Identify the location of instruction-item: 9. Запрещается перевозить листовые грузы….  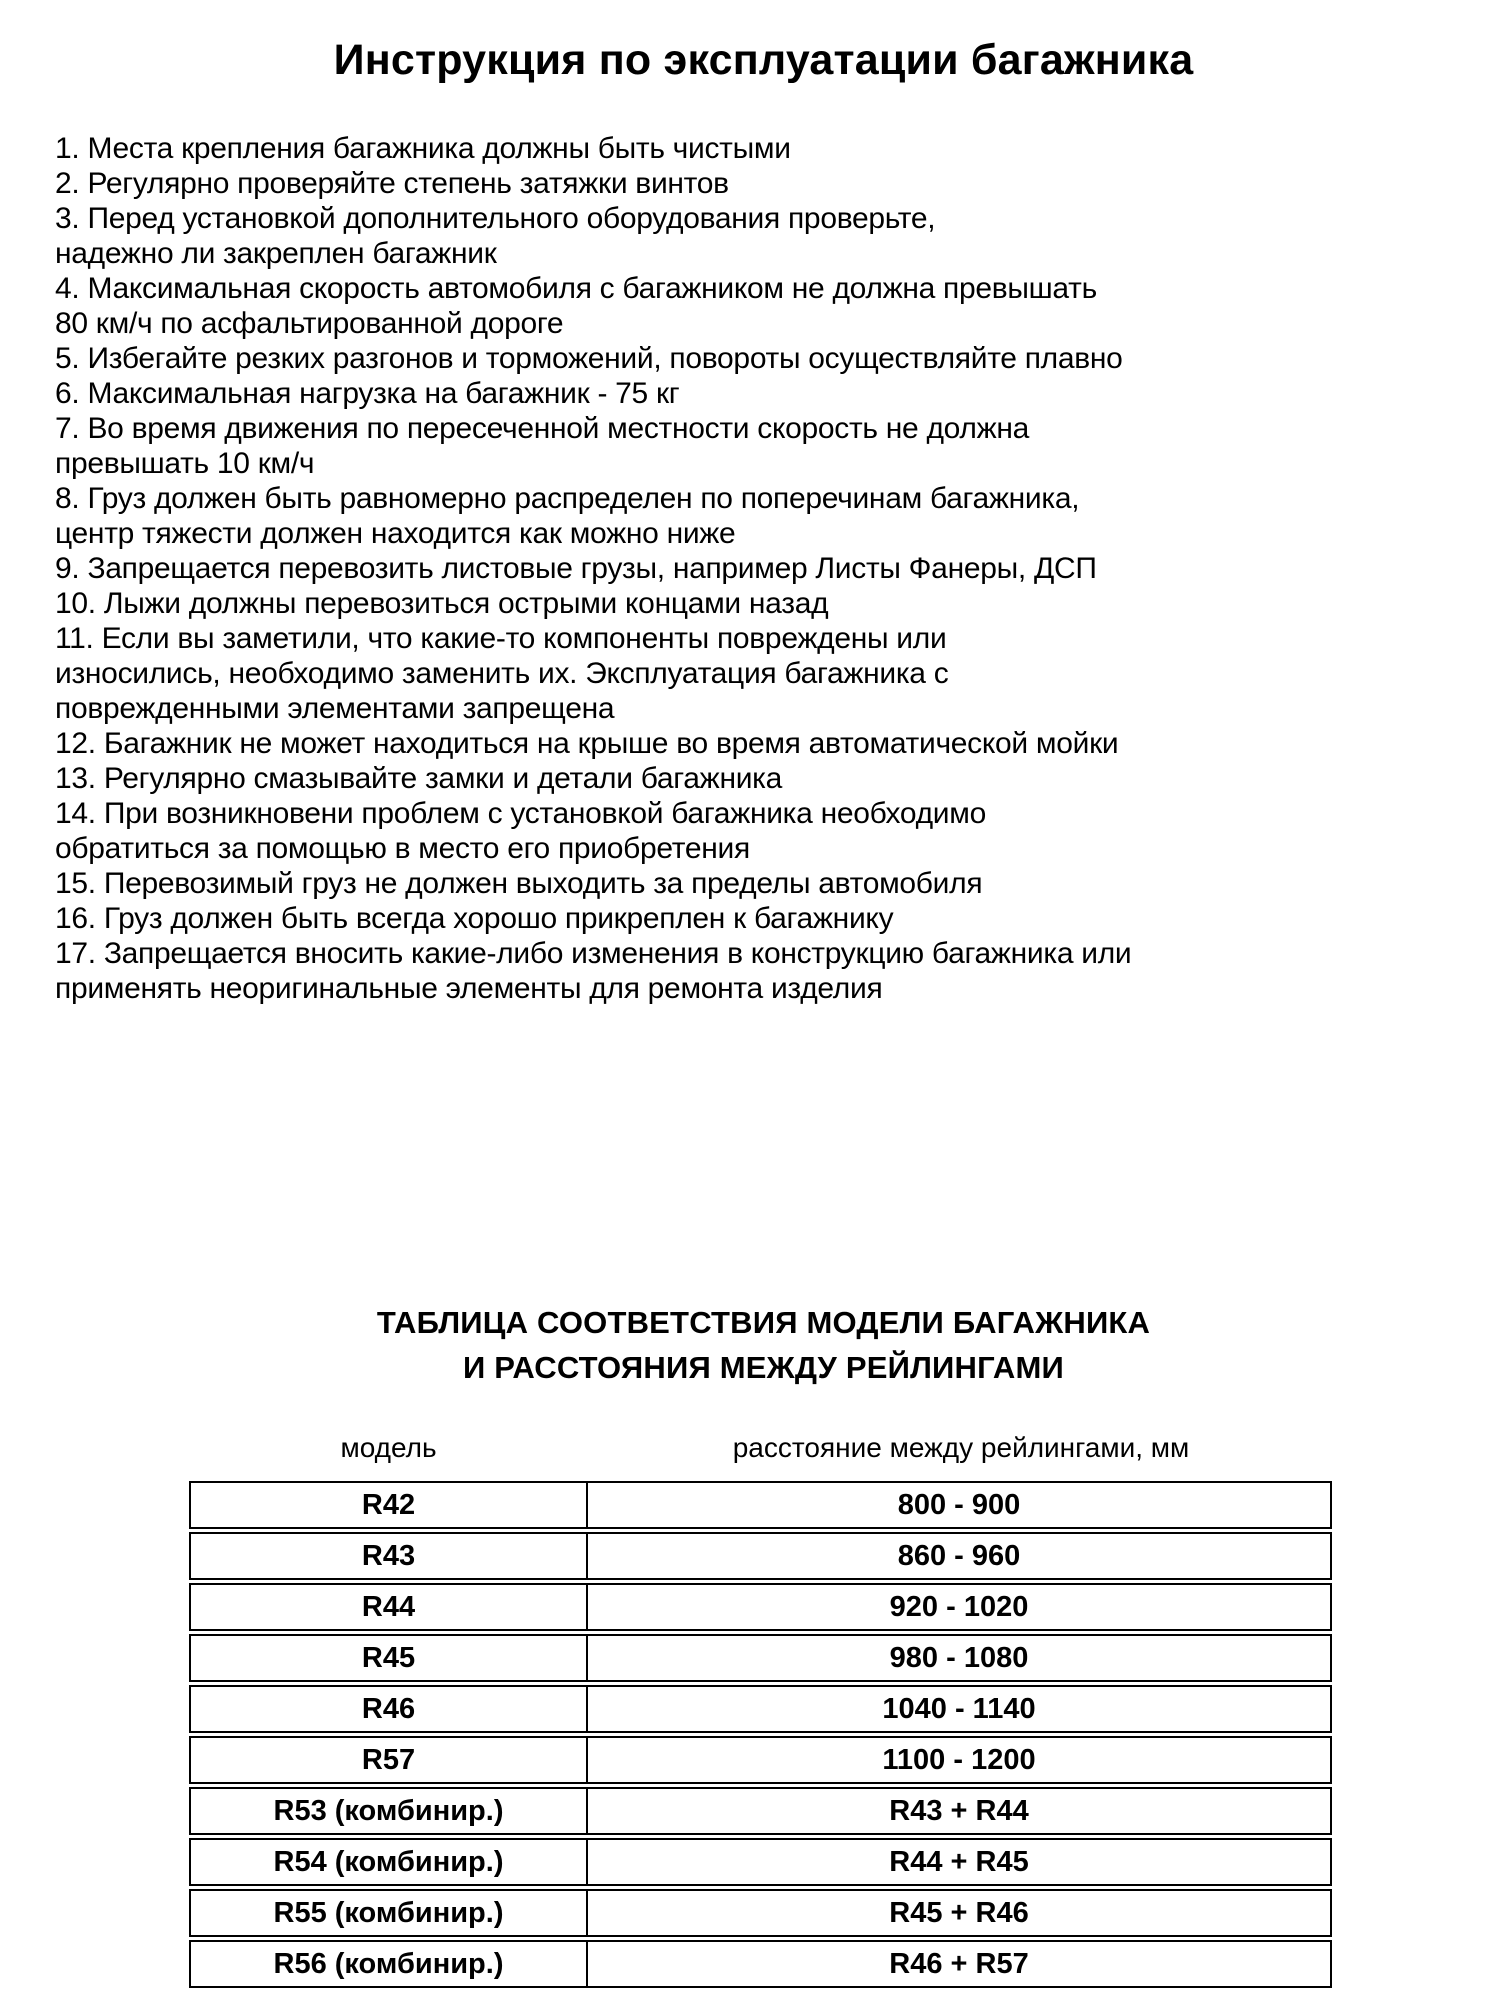
(763, 568).